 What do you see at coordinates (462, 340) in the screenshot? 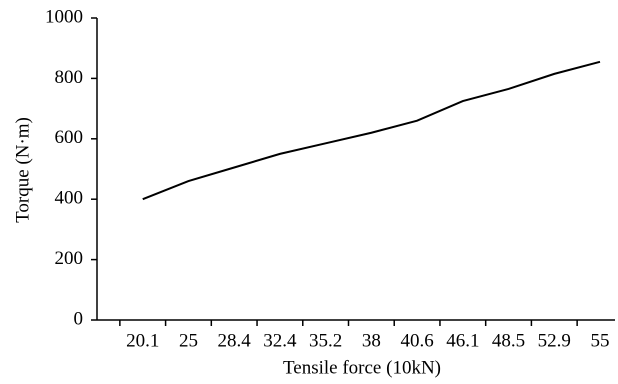
I see `x-tick-label: 46.1` at bounding box center [462, 340].